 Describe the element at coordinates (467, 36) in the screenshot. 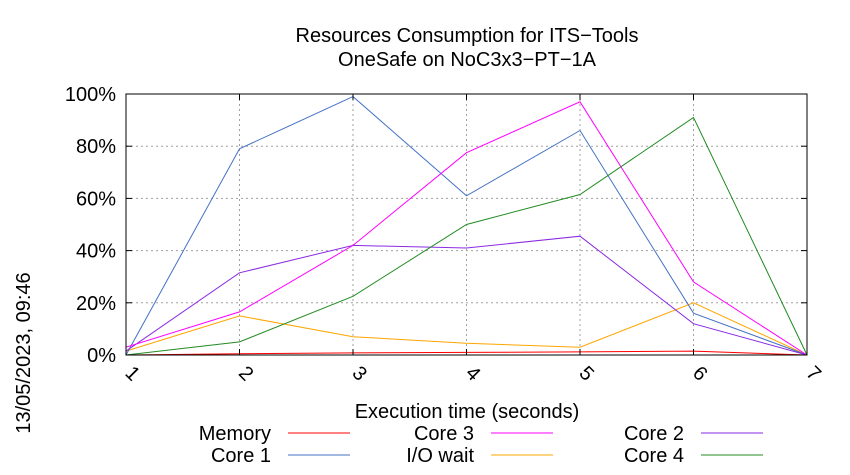

I see `chart-title: Resources Consumption for ITS−Tools` at that location.